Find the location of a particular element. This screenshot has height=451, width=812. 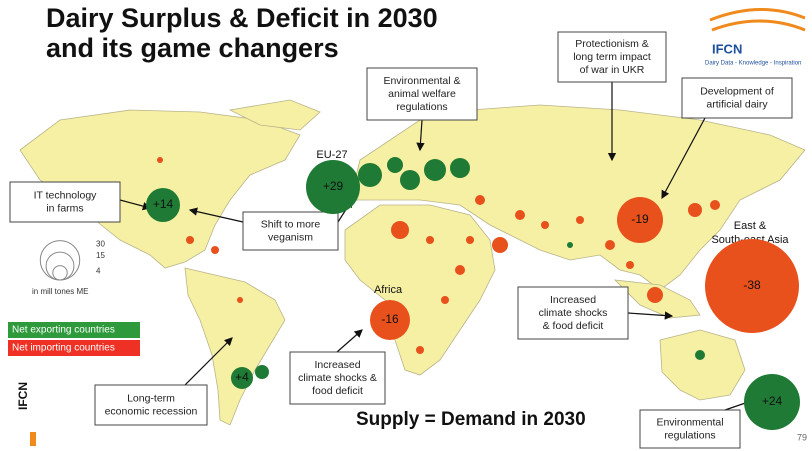

color-legend-label: Net importing countries is located at coordinates (63, 348).